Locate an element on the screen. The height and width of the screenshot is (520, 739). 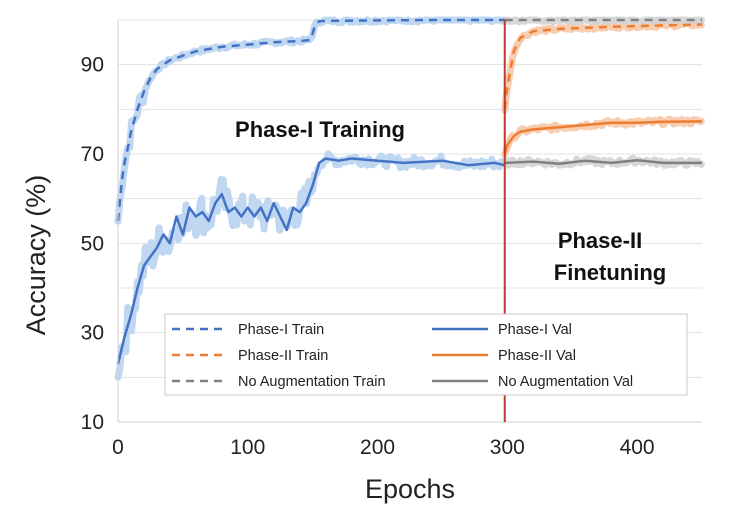
x-axis-title: Epochs is located at coordinates (410, 489).